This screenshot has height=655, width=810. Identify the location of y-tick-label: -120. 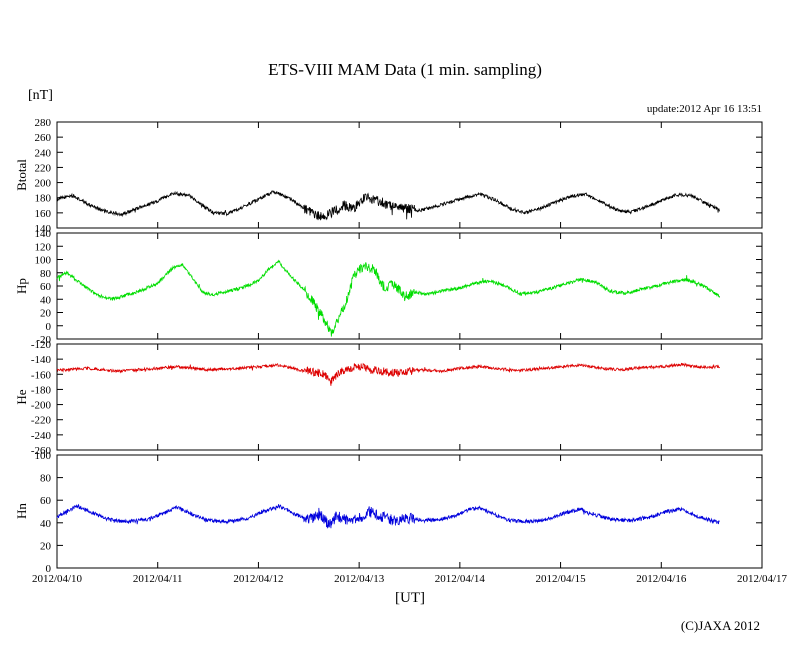
(41, 345).